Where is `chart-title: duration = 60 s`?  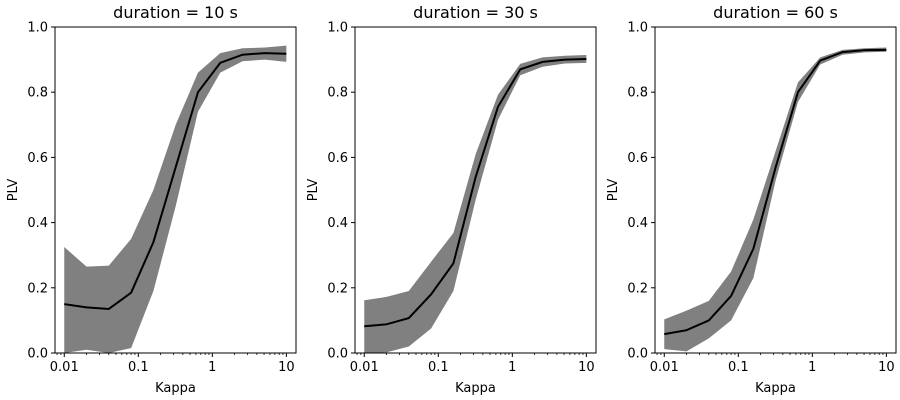 chart-title: duration = 60 s is located at coordinates (775, 12).